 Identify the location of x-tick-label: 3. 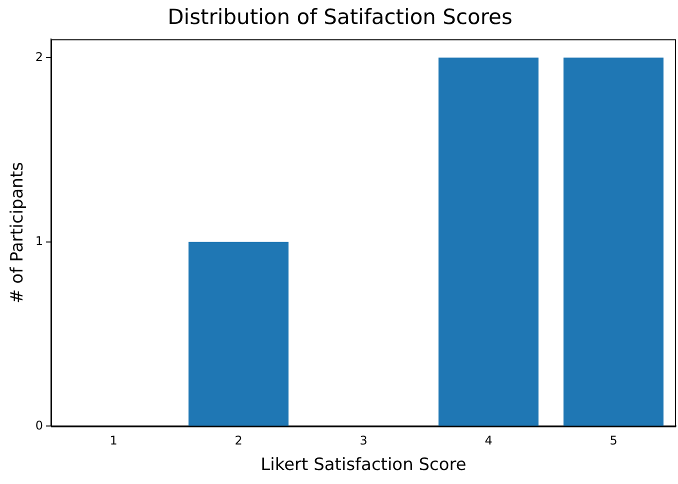
(364, 441).